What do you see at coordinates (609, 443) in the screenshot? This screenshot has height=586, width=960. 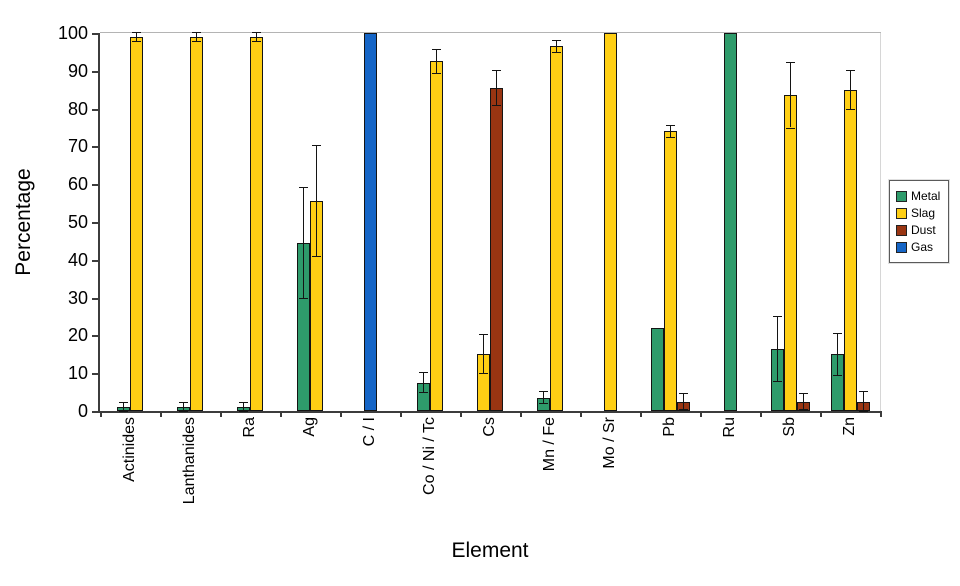 I see `x-label: Mo / Sr` at bounding box center [609, 443].